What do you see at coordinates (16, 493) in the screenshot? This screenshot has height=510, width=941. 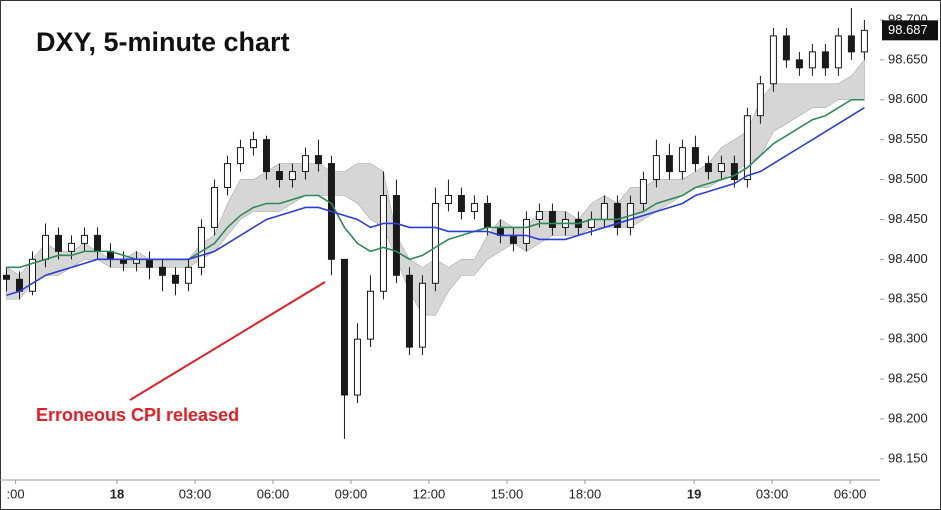 I see `x-tick-label: :00` at bounding box center [16, 493].